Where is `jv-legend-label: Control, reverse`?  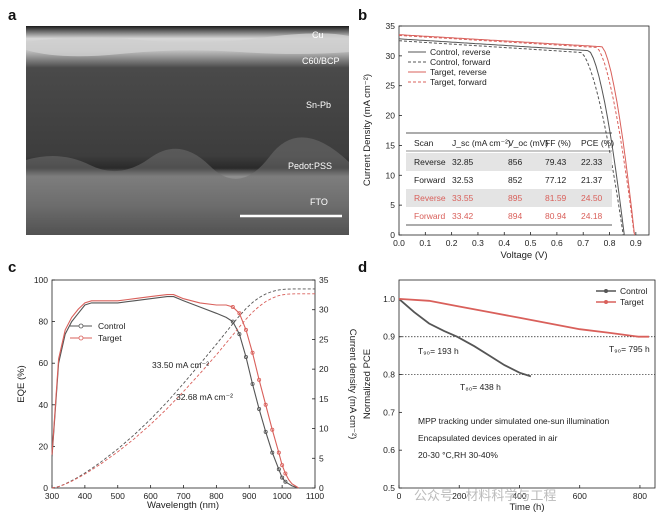 jv-legend-label: Control, reverse is located at coordinates (460, 52).